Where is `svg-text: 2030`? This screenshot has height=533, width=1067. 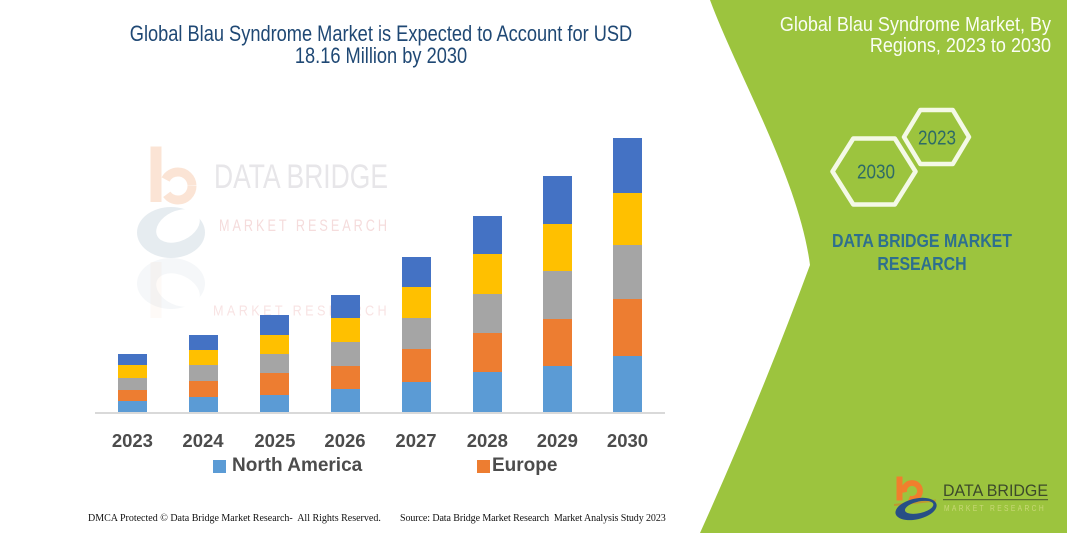
svg-text: 2030 is located at coordinates (876, 173).